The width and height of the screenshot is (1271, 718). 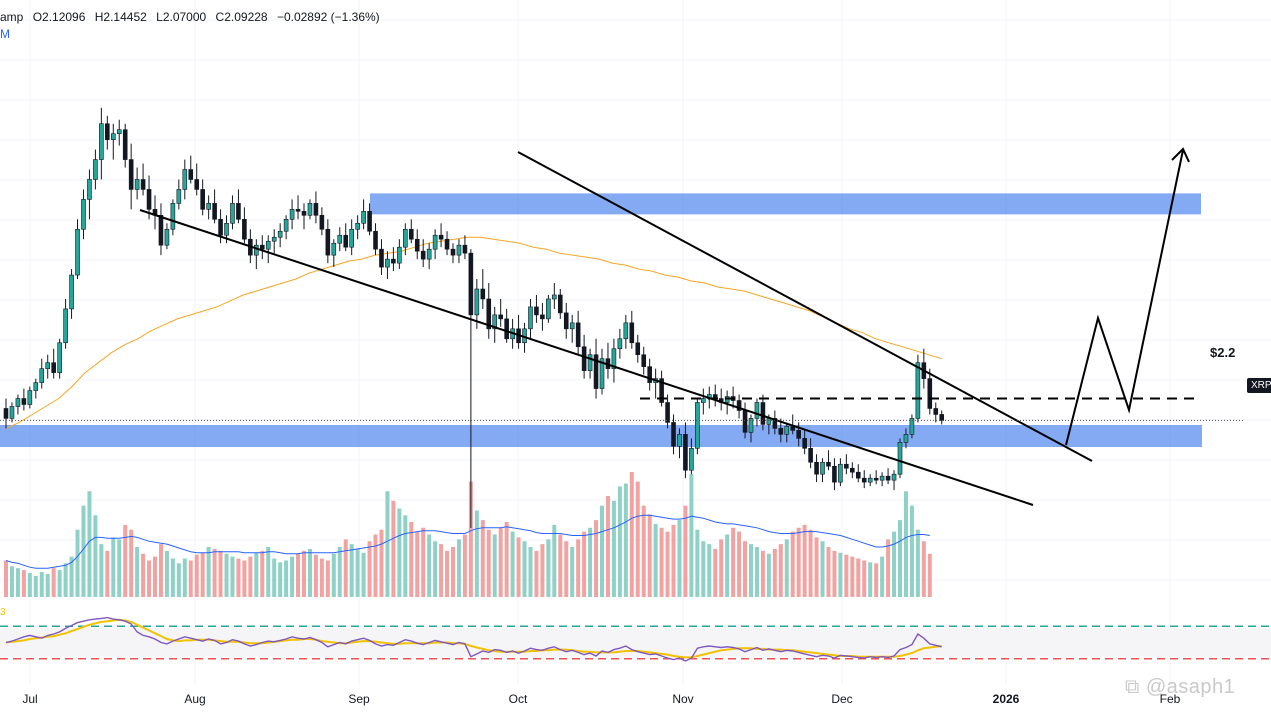 What do you see at coordinates (1223, 352) in the screenshot?
I see `resistance-price-label: $2.2` at bounding box center [1223, 352].